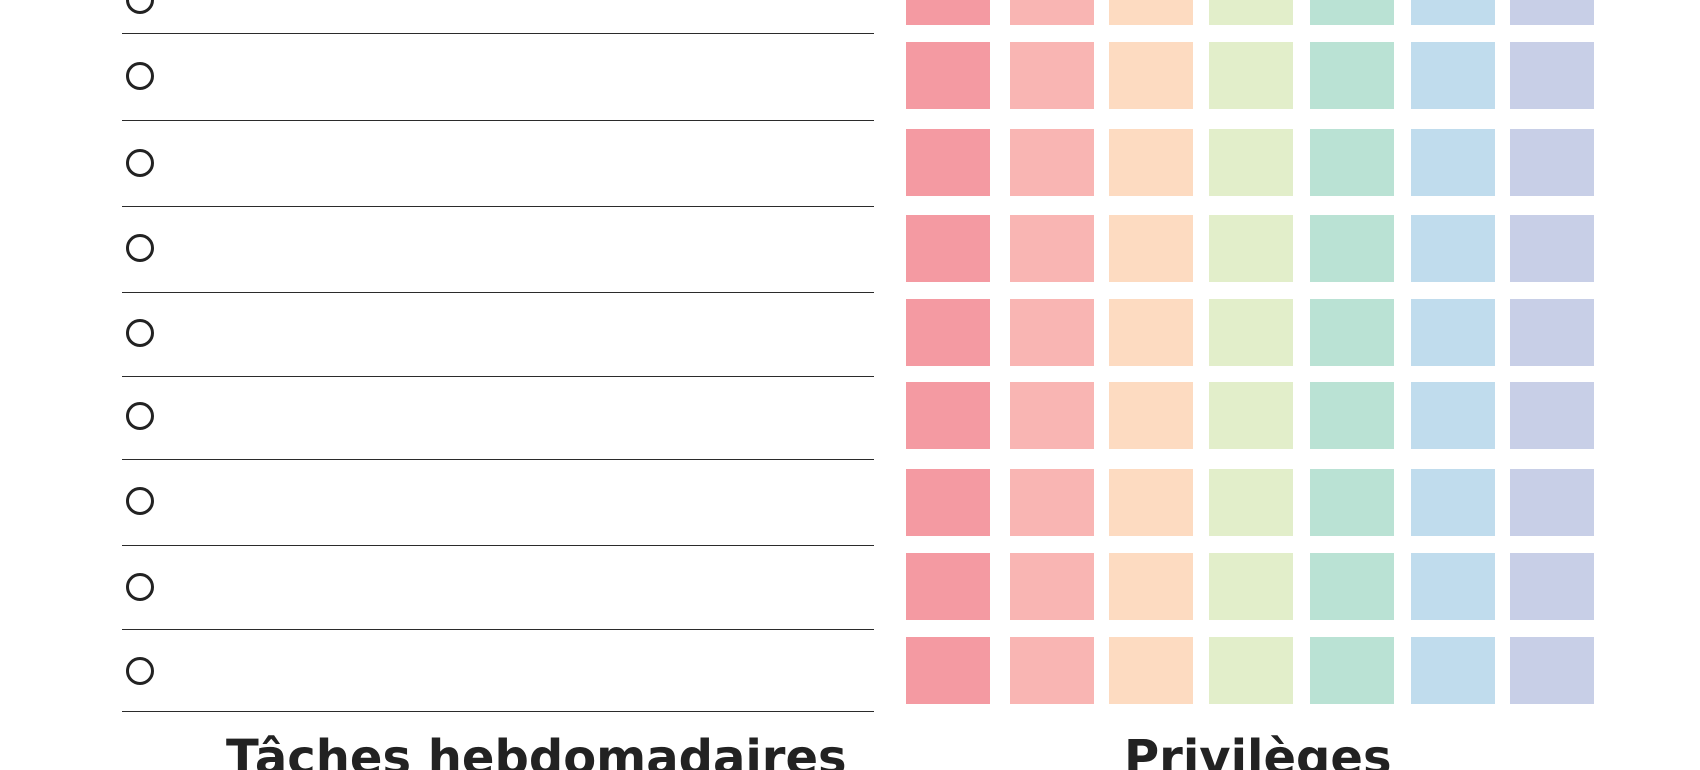 This screenshot has height=770, width=1700. Describe the element at coordinates (536, 750) in the screenshot. I see `tasks-heading: Tâches hebdomadaires` at that location.